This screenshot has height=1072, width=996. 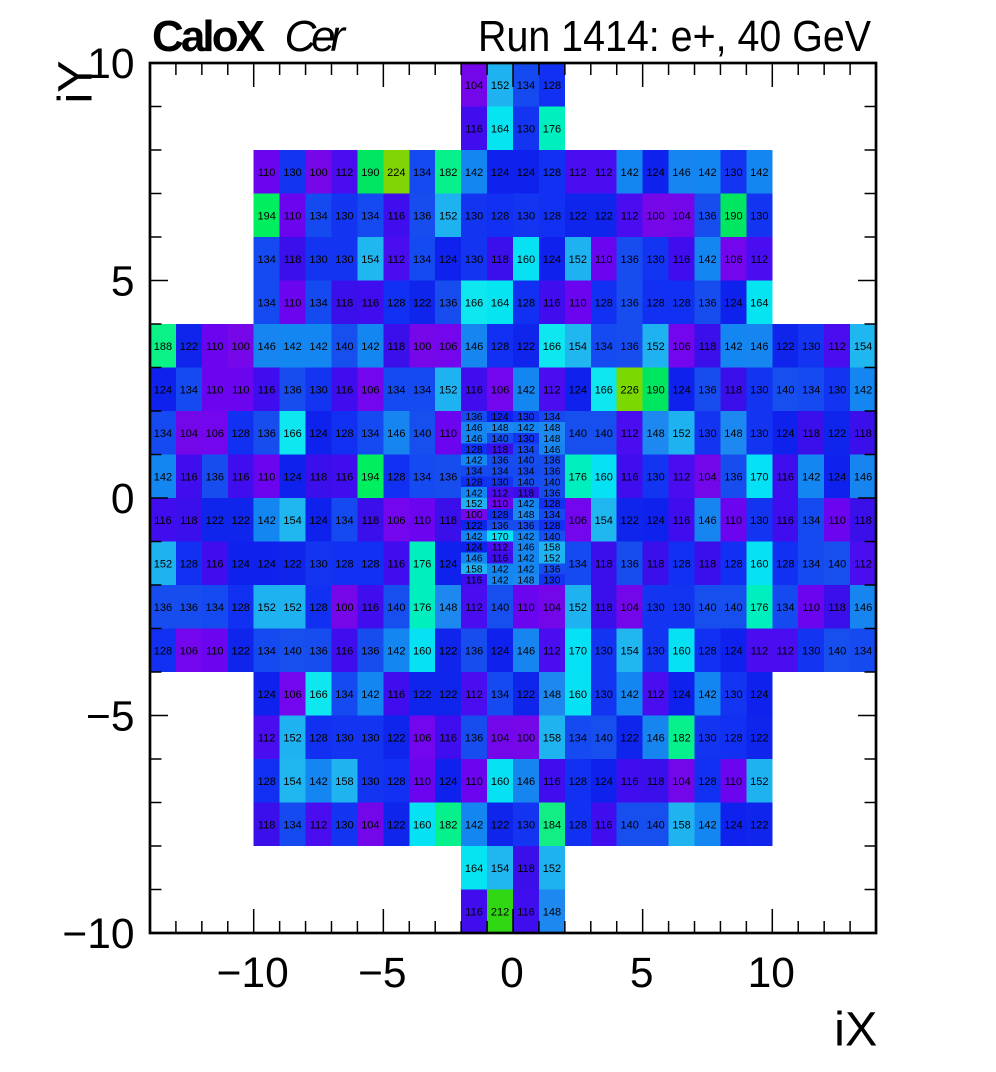 What do you see at coordinates (448, 173) in the screenshot?
I see `svg-text: 182` at bounding box center [448, 173].